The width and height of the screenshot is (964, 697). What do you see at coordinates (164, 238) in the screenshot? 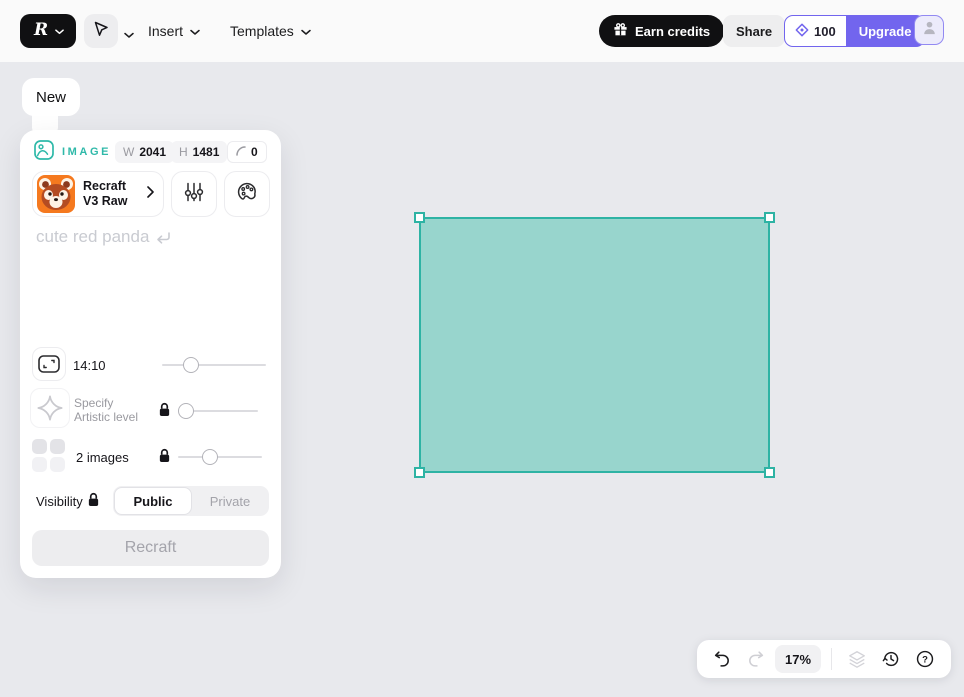
I see `enter-icon` at bounding box center [164, 238].